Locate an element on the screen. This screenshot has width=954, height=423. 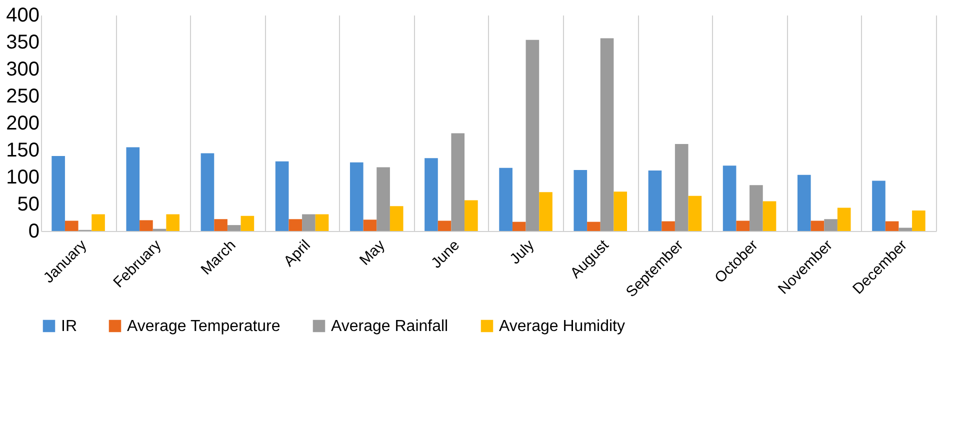
y-tick-label: 150 is located at coordinates (23, 151).